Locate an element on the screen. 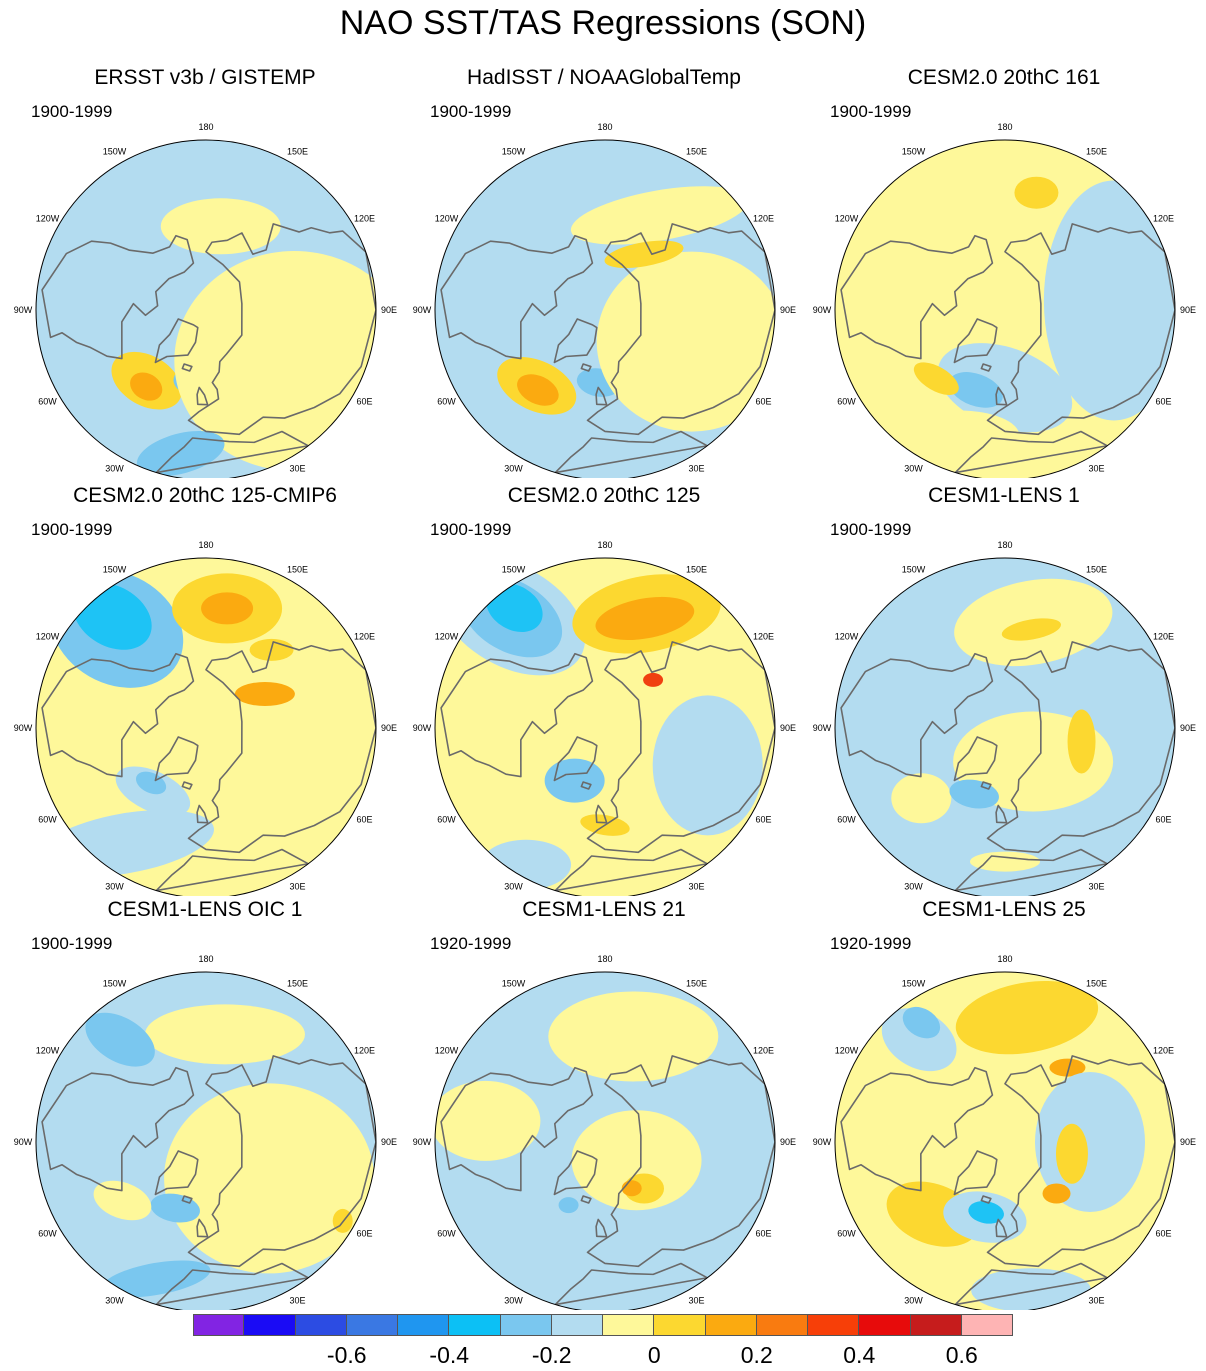 The width and height of the screenshot is (1206, 1371). panel-title: CESM1-LENS OIC 1 is located at coordinates (205, 909).